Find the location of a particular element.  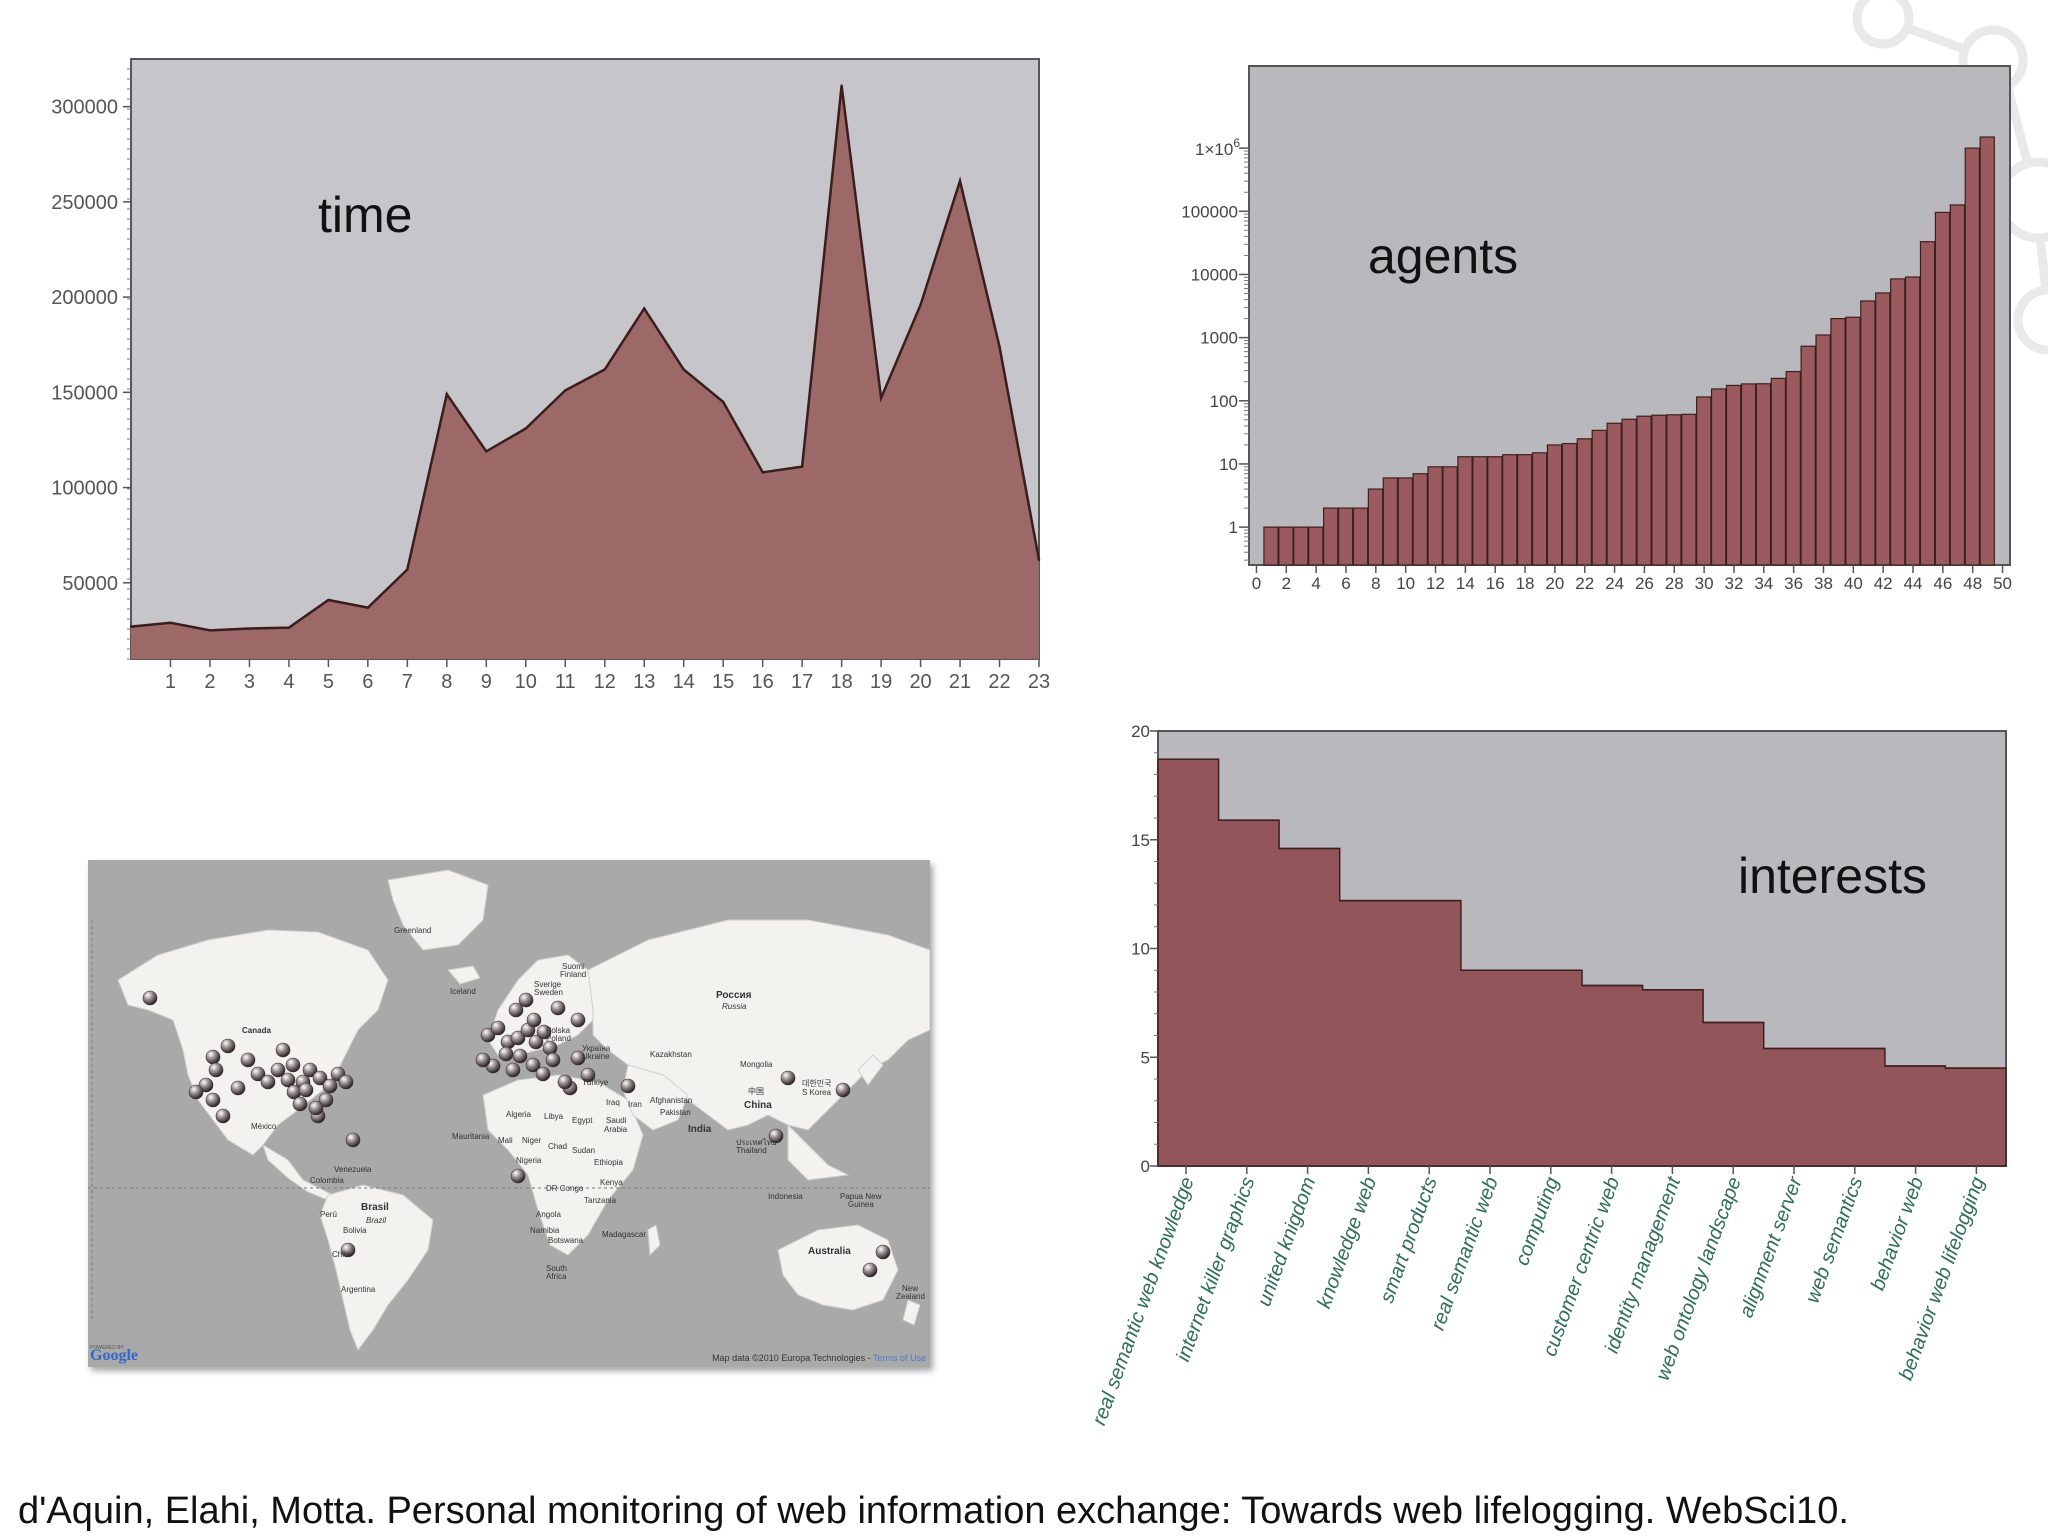

time-x-tick-label: 15 is located at coordinates (723, 682).